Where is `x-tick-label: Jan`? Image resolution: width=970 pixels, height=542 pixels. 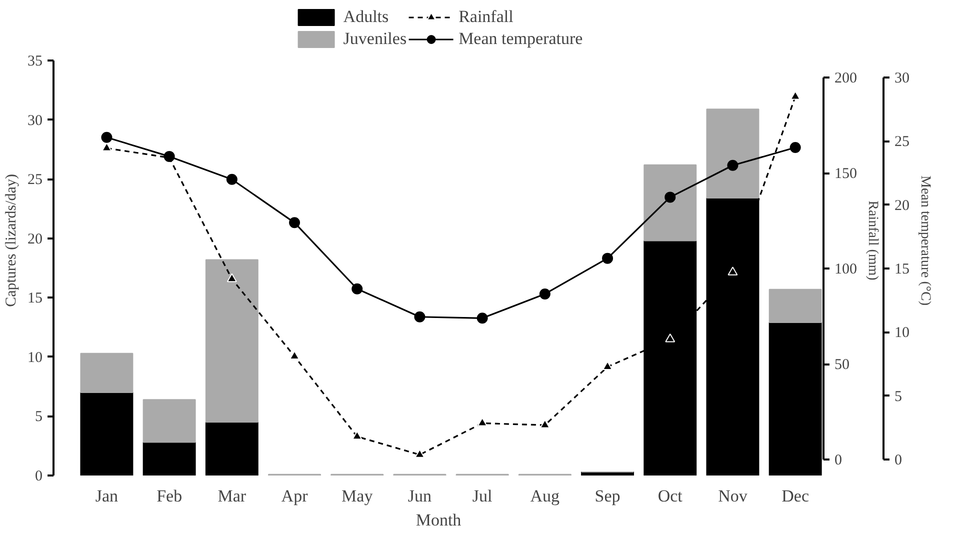
x-tick-label: Jan is located at coordinates (107, 496).